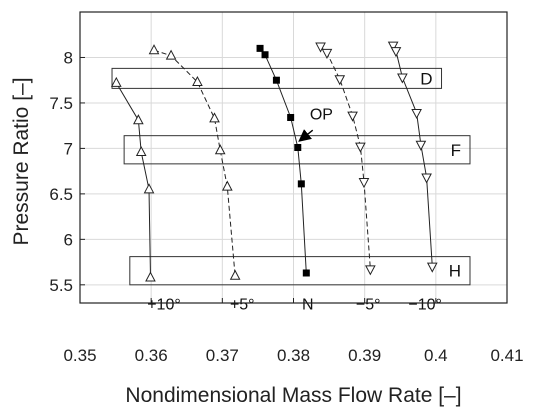 This screenshot has width=550, height=414. Describe the element at coordinates (455, 271) in the screenshot. I see `region-box-label: H` at that location.